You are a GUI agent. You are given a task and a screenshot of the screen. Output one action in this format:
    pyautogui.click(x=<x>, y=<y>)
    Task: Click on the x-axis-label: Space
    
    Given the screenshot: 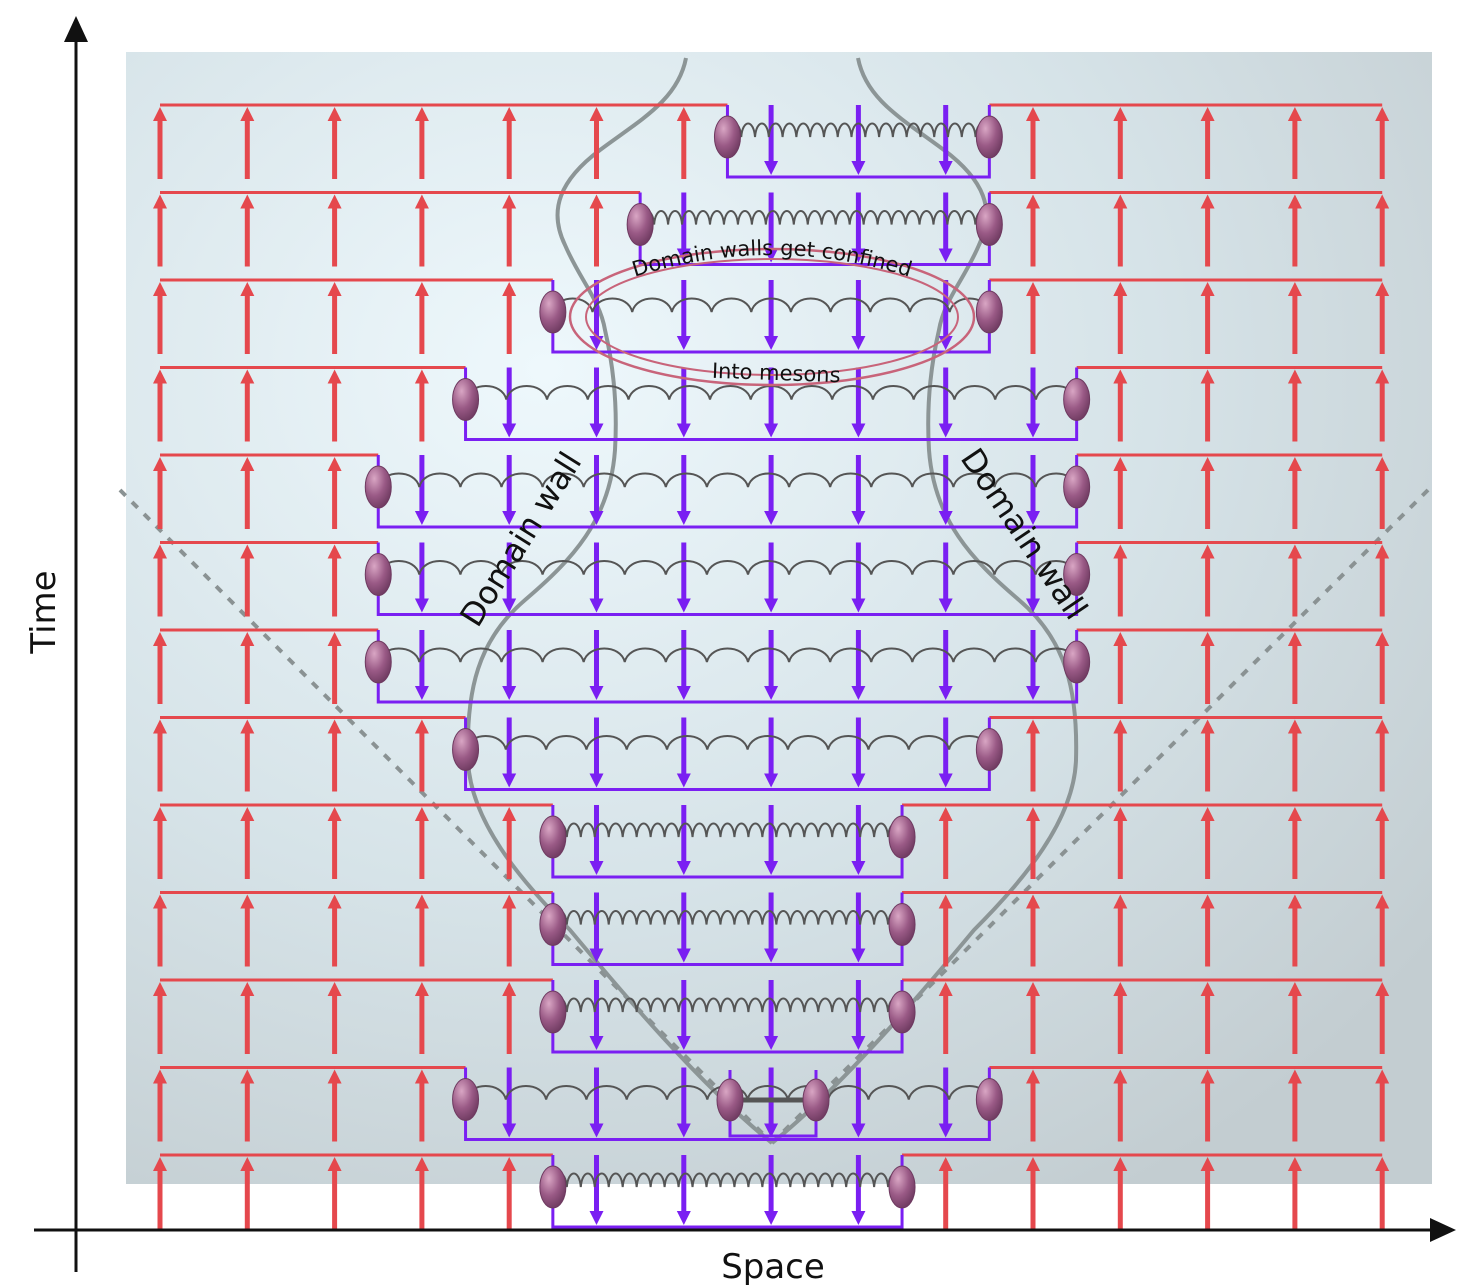 What is the action you would take?
    pyautogui.click(x=773, y=1267)
    